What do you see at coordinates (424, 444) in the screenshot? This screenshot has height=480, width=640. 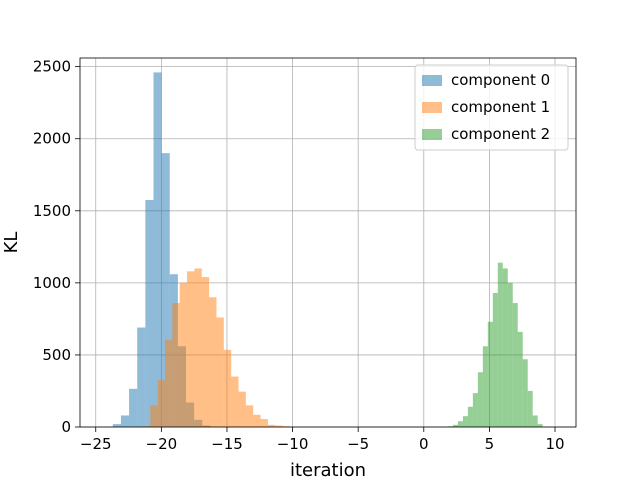 I see `x-tick-label: 0` at bounding box center [424, 444].